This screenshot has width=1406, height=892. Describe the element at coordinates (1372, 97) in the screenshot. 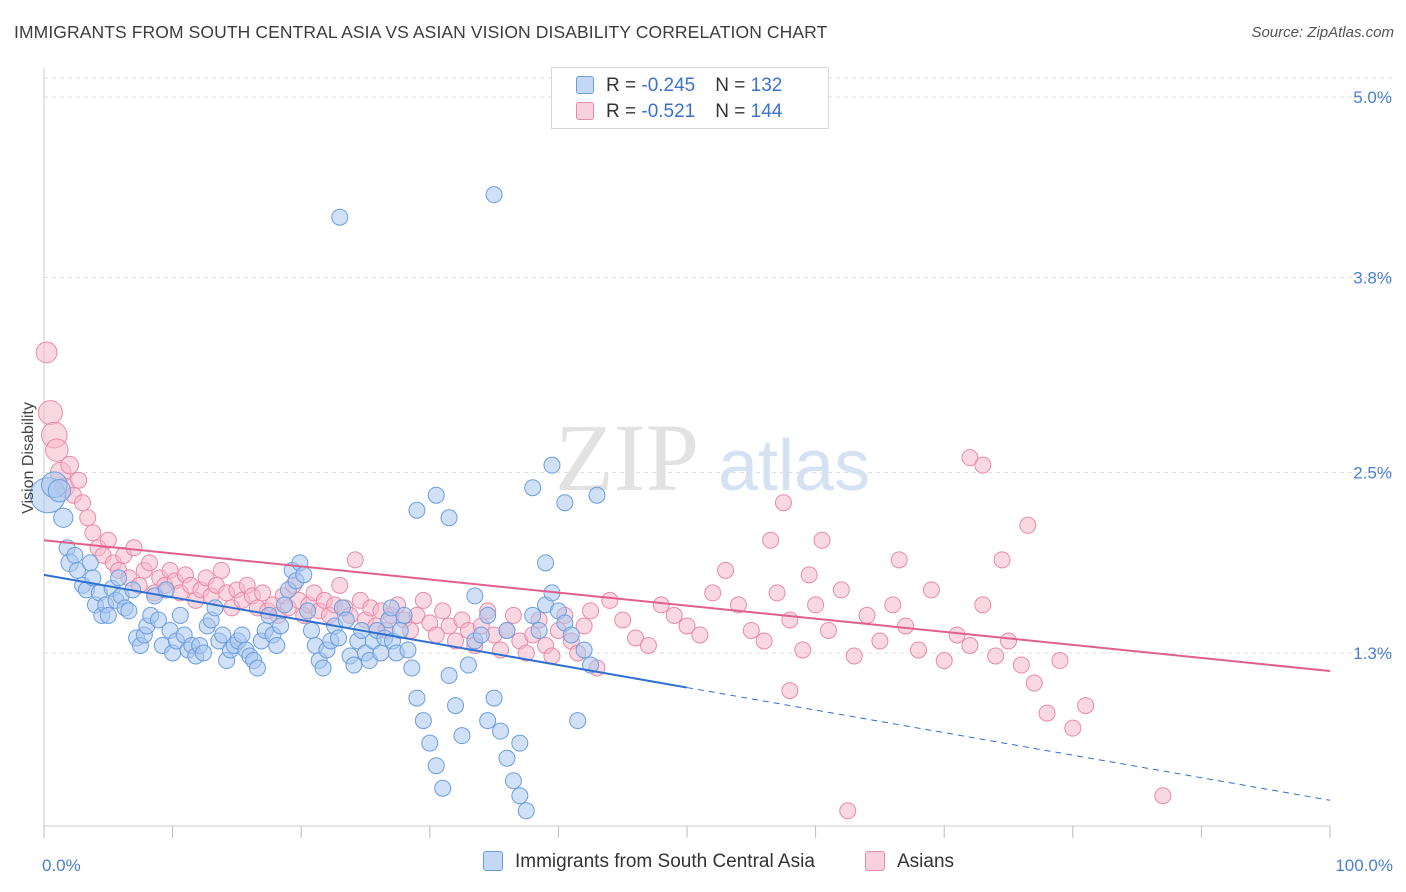

I see `y-tick-label: 5.0%` at that location.